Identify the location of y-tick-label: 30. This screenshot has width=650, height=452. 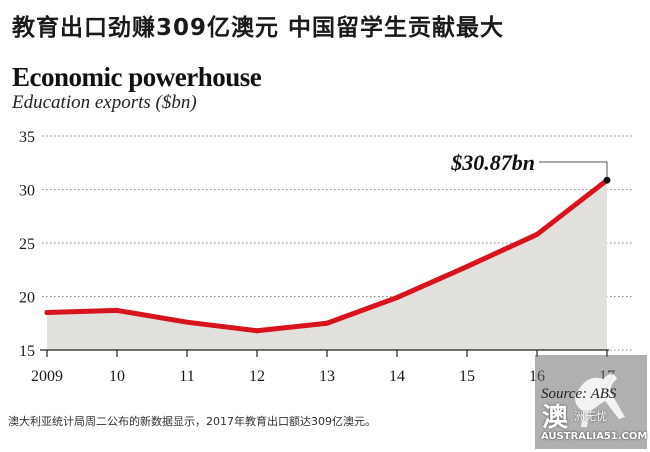
(27, 191).